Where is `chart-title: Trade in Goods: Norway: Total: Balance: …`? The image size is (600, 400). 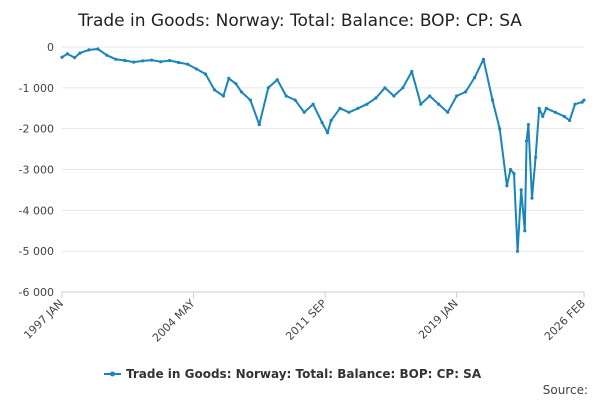 chart-title: Trade in Goods: Norway: Total: Balance: … is located at coordinates (299, 21).